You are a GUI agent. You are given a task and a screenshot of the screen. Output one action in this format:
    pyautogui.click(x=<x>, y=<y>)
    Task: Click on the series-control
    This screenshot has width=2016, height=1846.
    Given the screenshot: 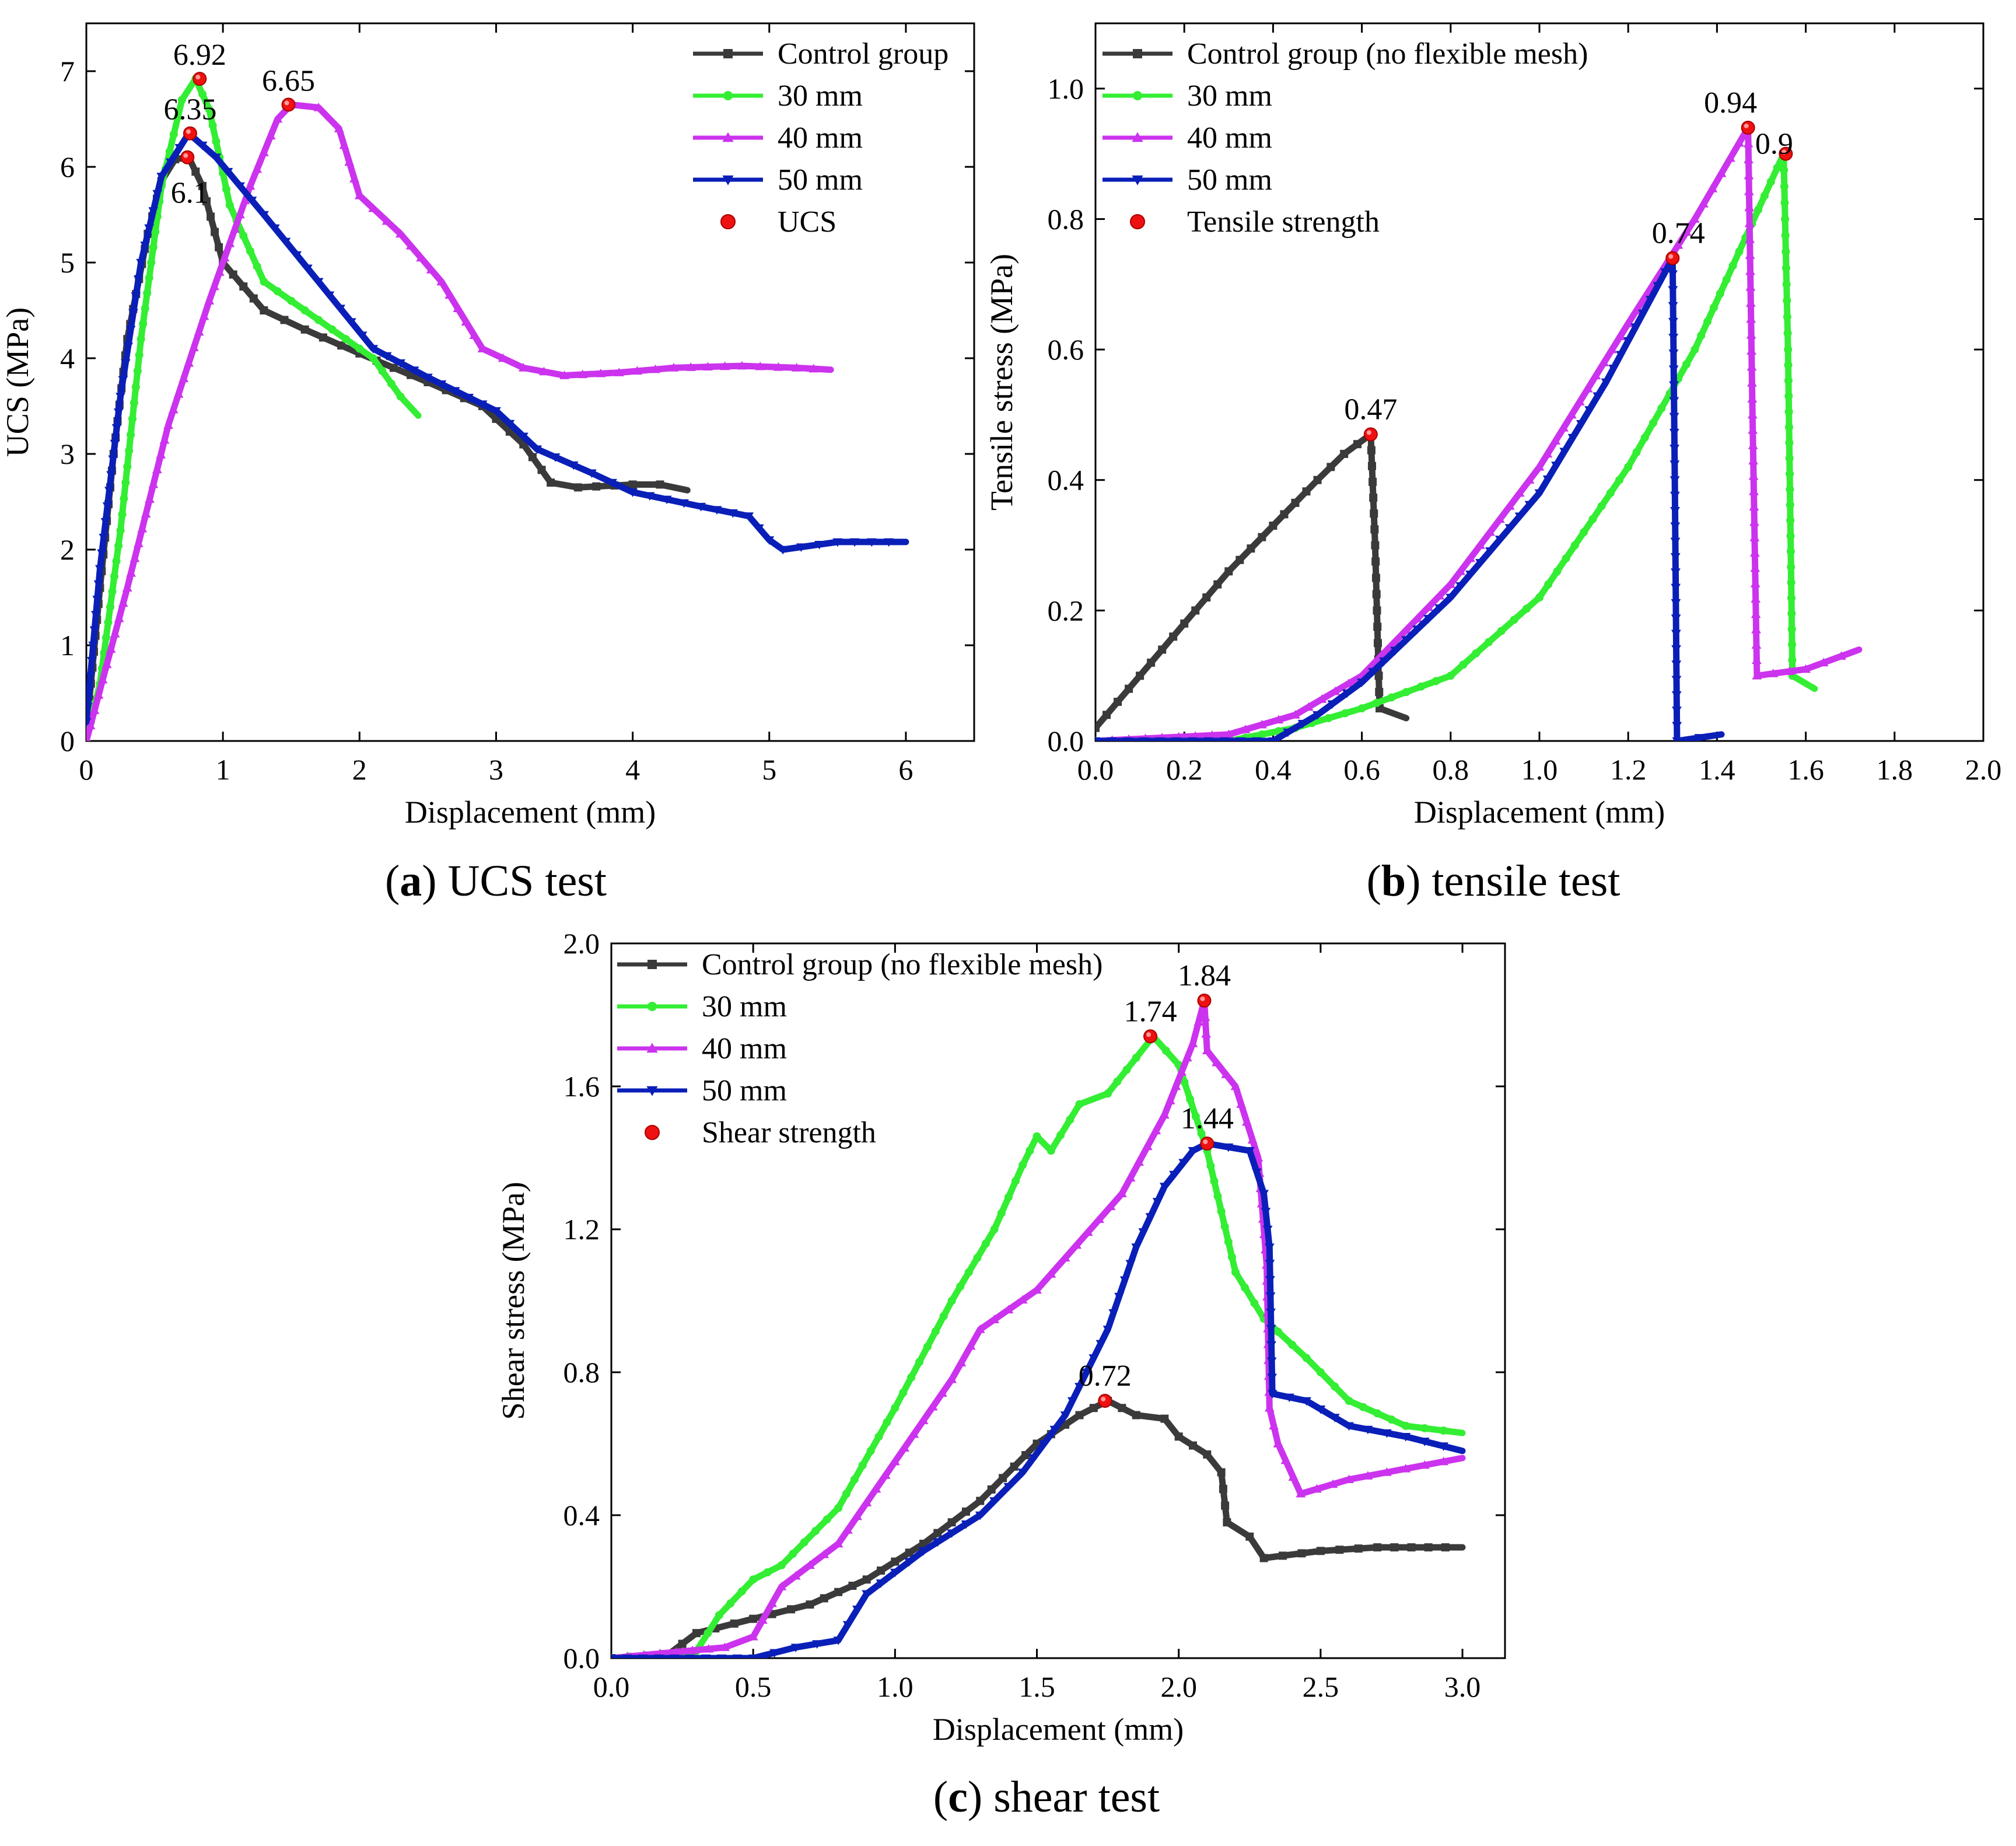 What is the action you would take?
    pyautogui.click(x=388, y=444)
    